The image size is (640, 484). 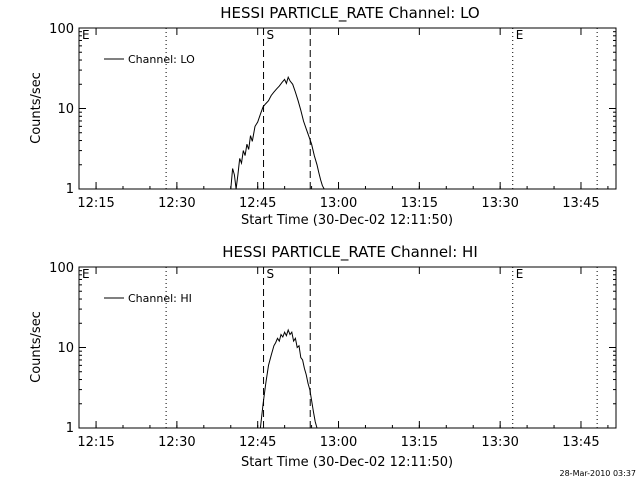 What do you see at coordinates (161, 59) in the screenshot?
I see `legend-label: Channel: LO` at bounding box center [161, 59].